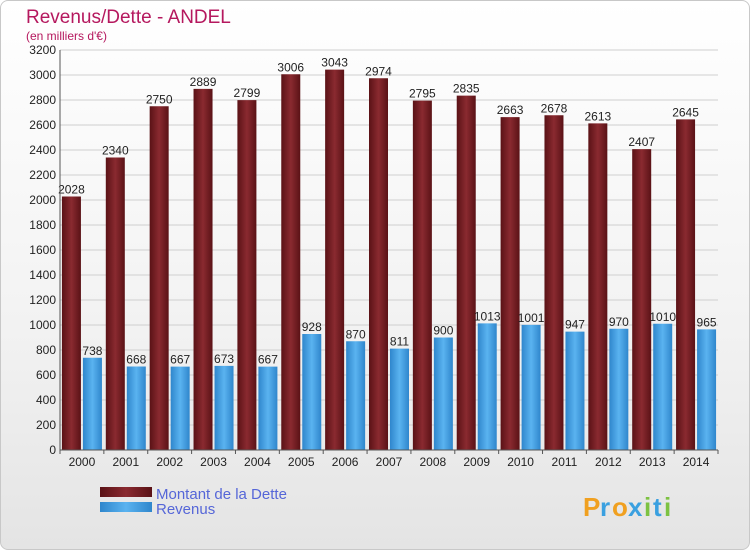 Image resolution: width=750 pixels, height=550 pixels. I want to click on data-label: 947, so click(575, 325).